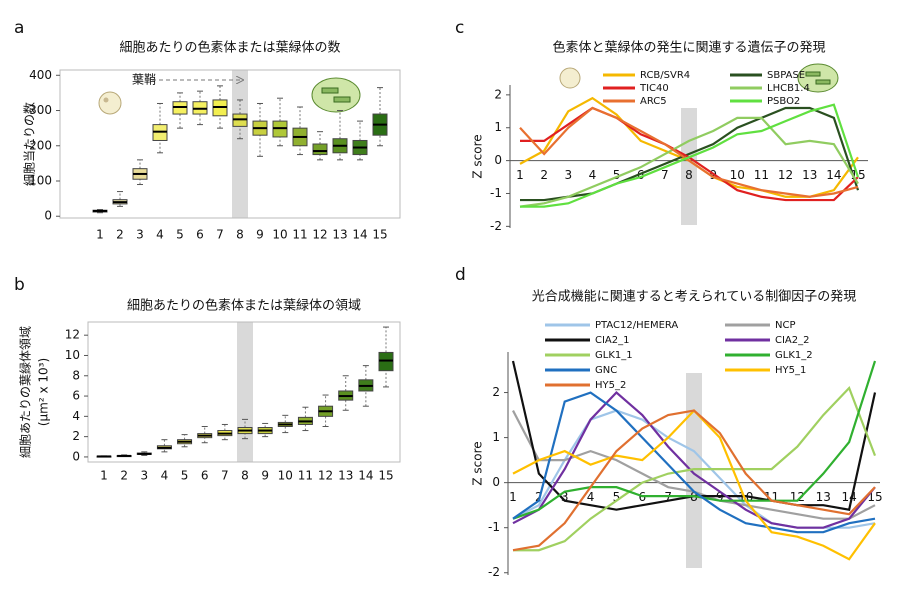 The image size is (900, 600). I want to click on legend-label: GLK1_2, so click(794, 355).